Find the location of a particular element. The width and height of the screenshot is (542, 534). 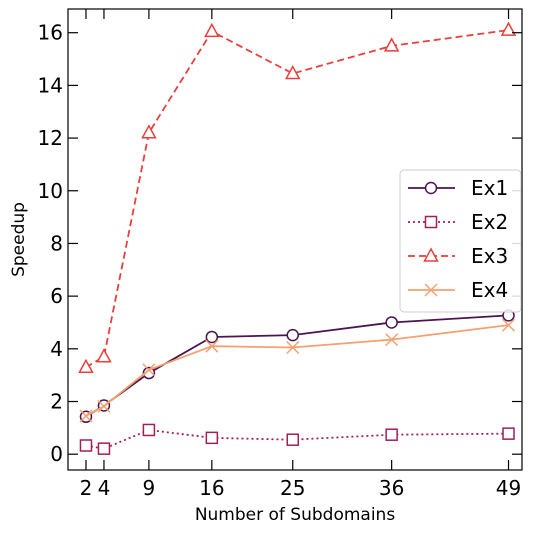

y-tick-label-6: 6 is located at coordinates (56, 296).